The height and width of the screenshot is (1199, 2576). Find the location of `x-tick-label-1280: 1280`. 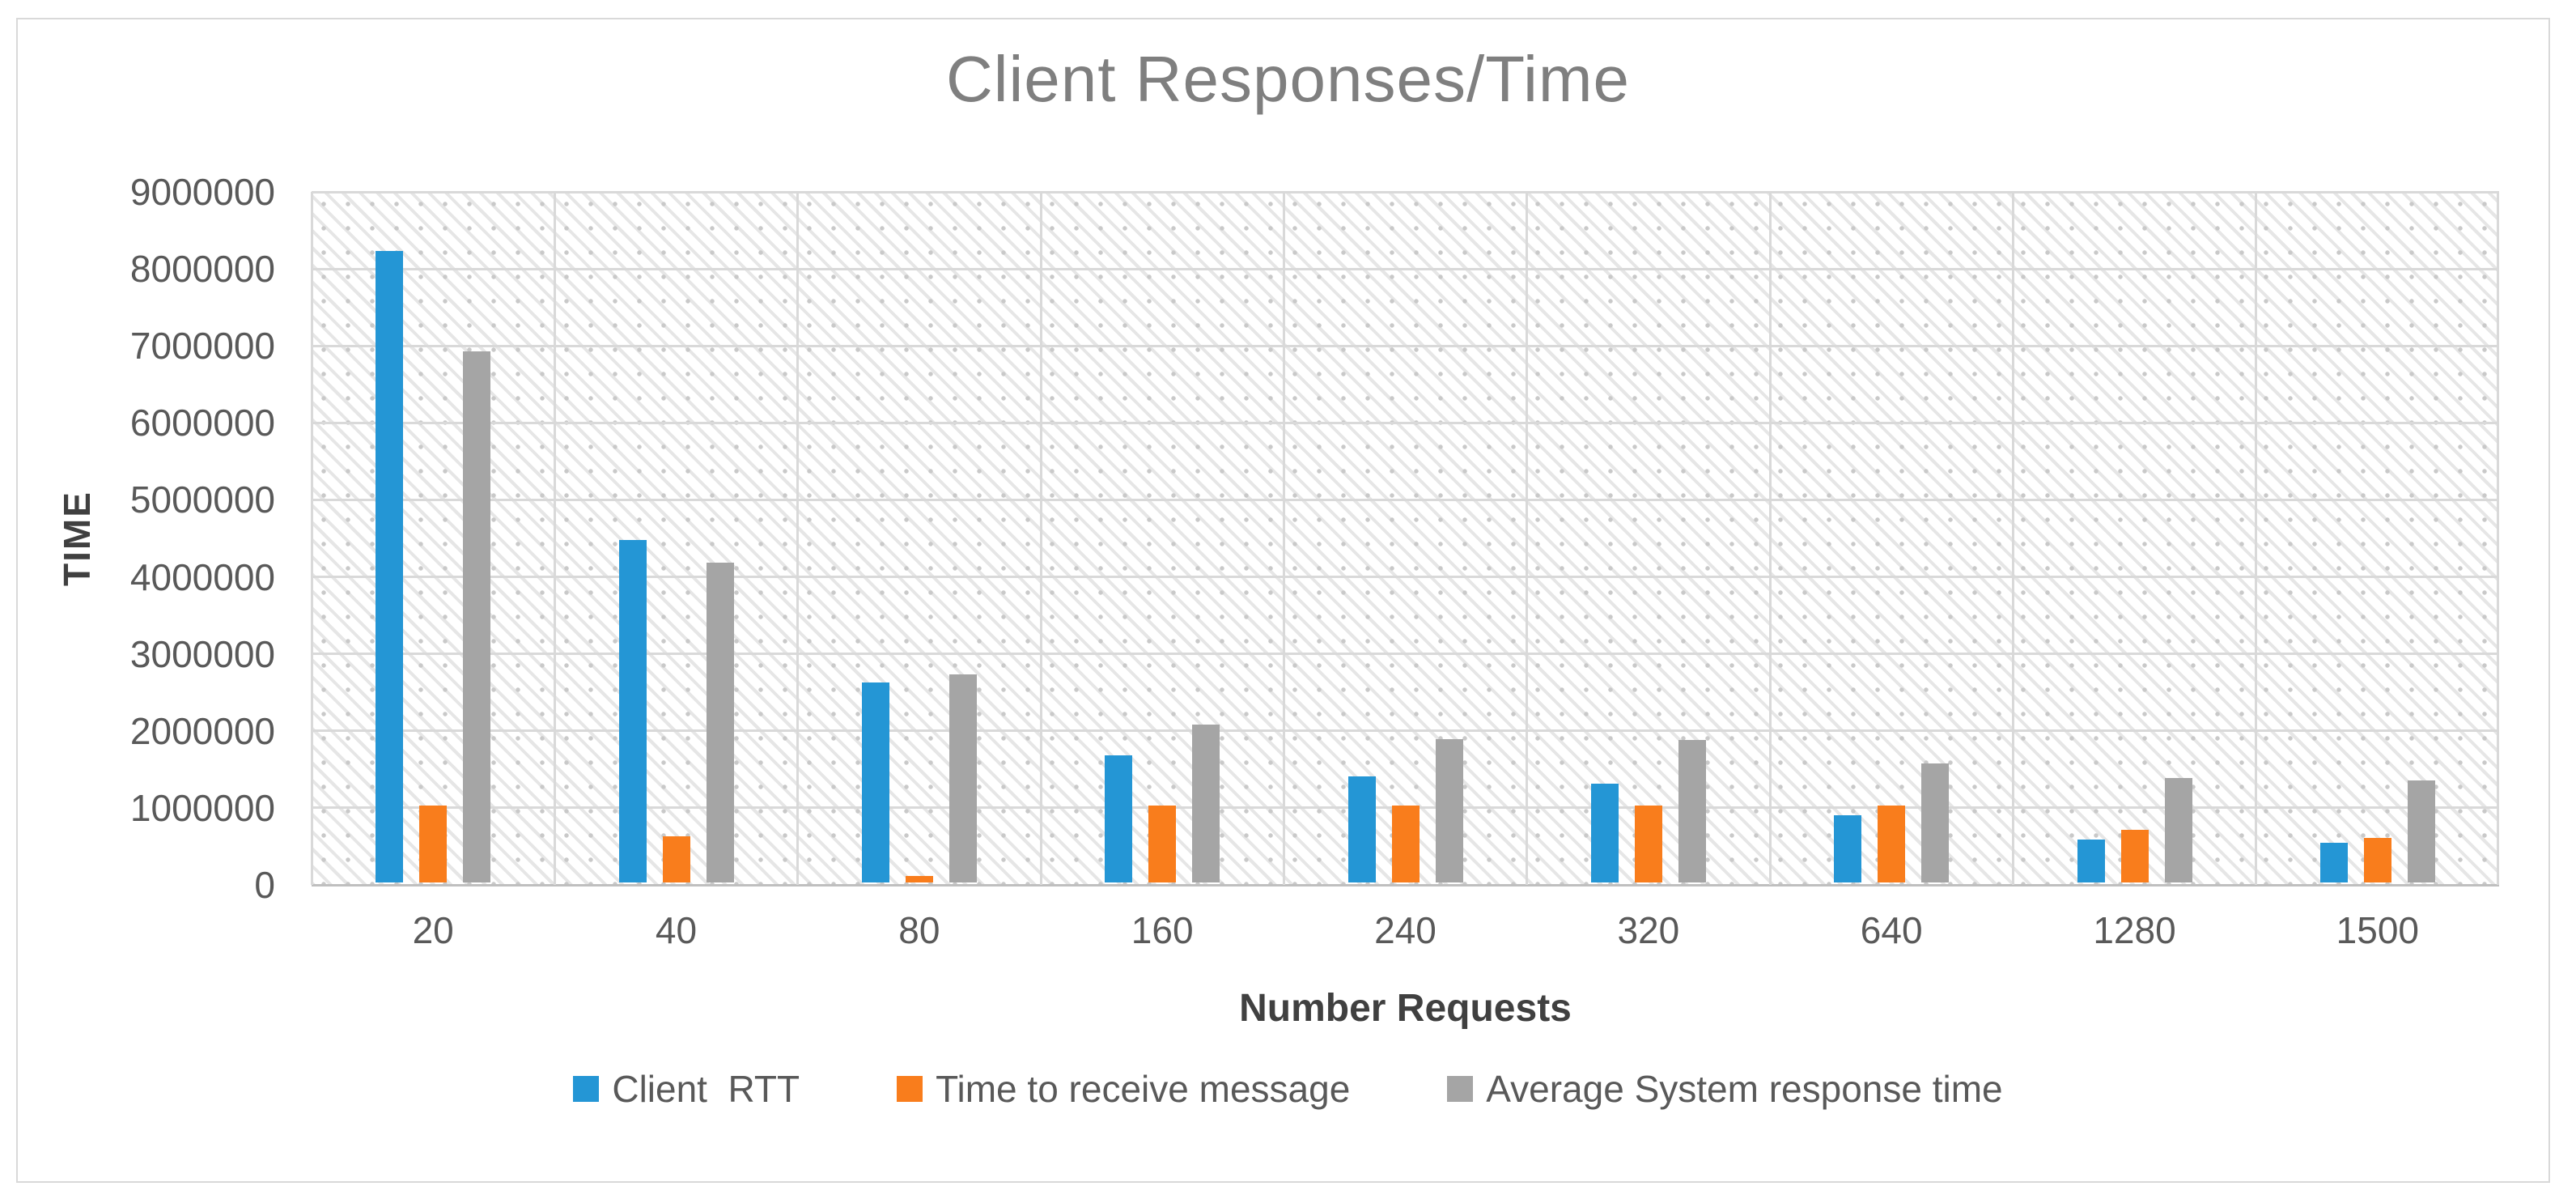

x-tick-label-1280: 1280 is located at coordinates (2134, 930).